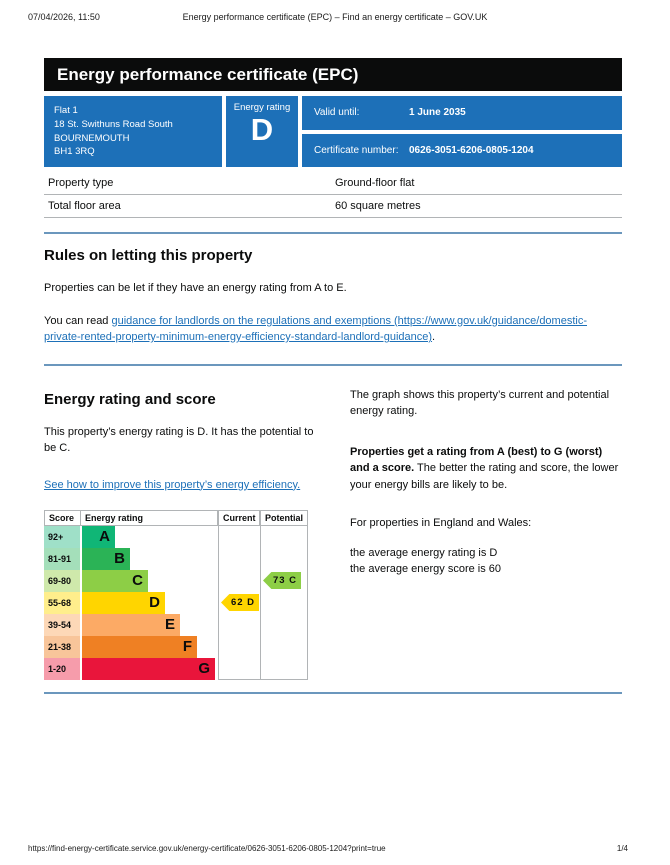 Image resolution: width=670 pixels, height=865 pixels. I want to click on chart-header-current: Current, so click(239, 518).